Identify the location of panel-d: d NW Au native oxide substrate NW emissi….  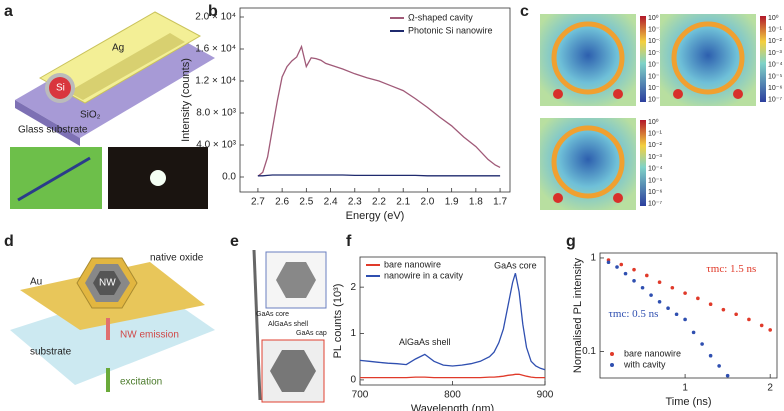
(109, 312).